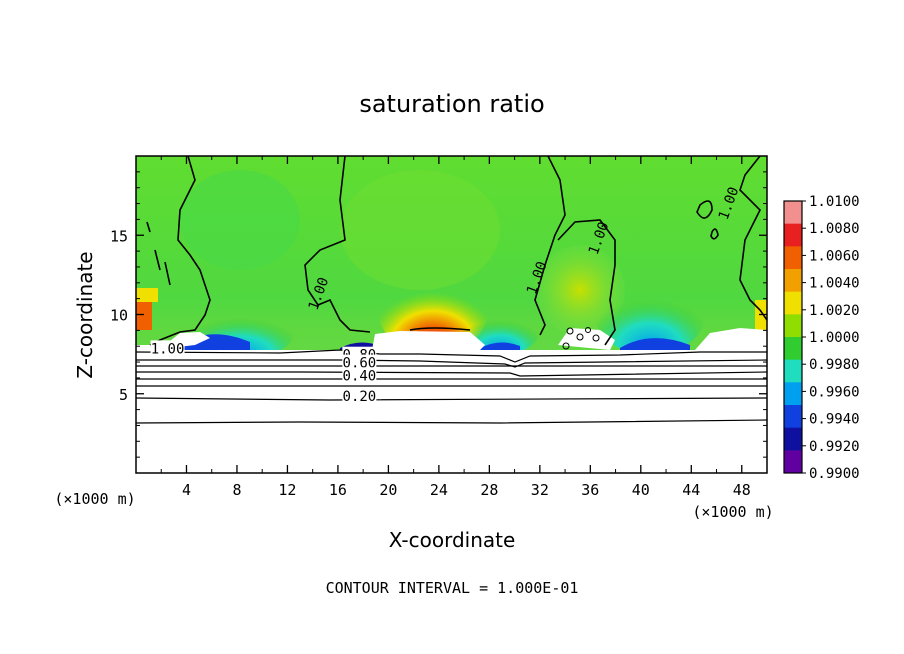  What do you see at coordinates (94, 499) in the screenshot?
I see `z-unit-note: (×1000 m)` at bounding box center [94, 499].